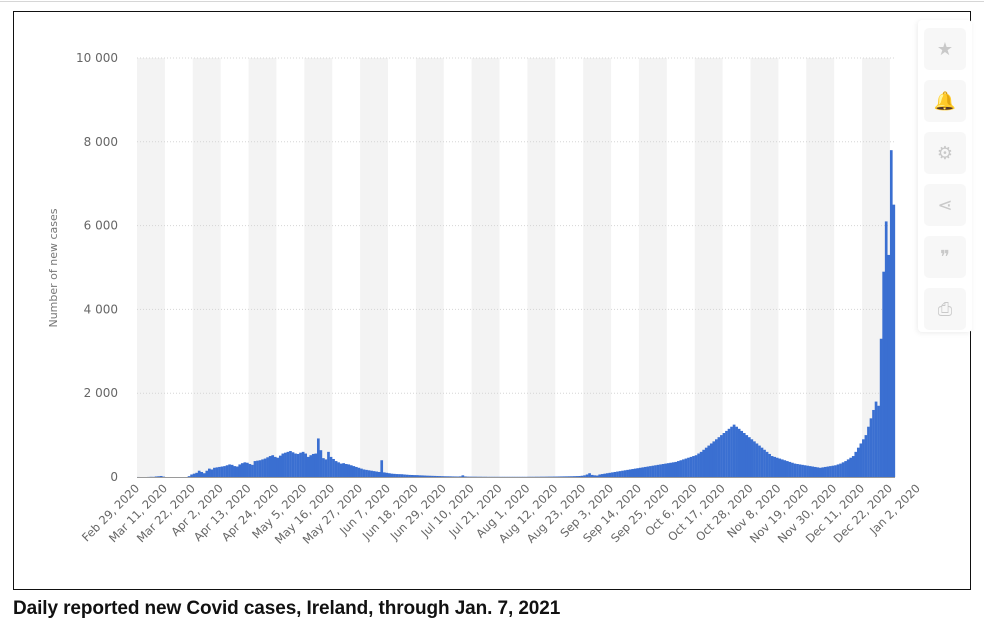 The width and height of the screenshot is (984, 632). I want to click on chart-toolbar: ★ 🔔 ⚙ ⋖ ❞ ⎙, so click(945, 176).